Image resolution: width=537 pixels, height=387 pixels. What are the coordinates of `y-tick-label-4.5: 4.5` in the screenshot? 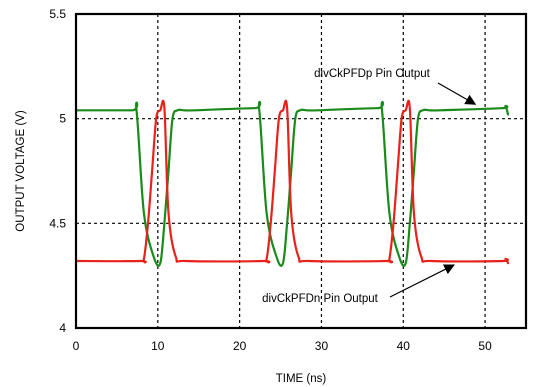 It's located at (57, 223).